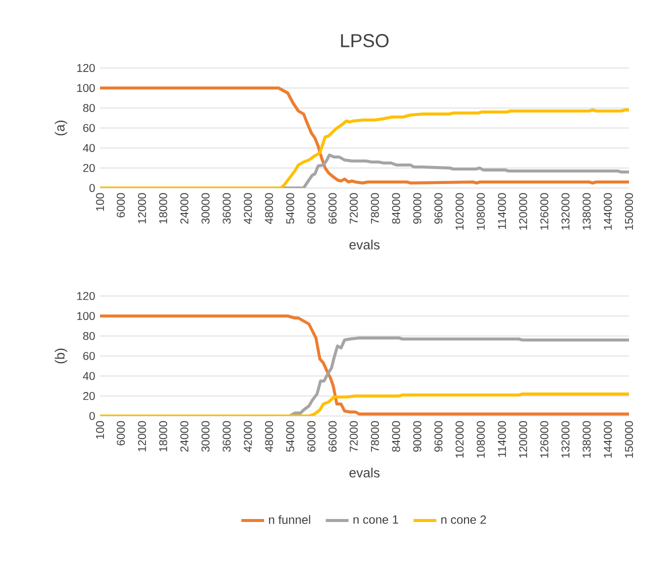 The height and width of the screenshot is (565, 653). Describe the element at coordinates (463, 519) in the screenshot. I see `legend-label: n cone 2` at that location.